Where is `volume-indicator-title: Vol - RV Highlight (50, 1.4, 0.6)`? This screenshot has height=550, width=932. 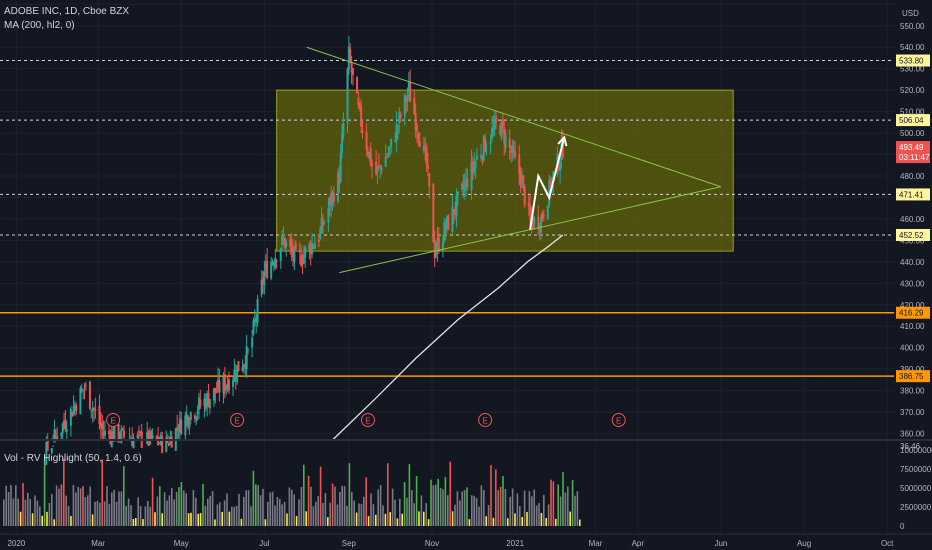
volume-indicator-title: Vol - RV Highlight (50, 1.4, 0.6) is located at coordinates (73, 458).